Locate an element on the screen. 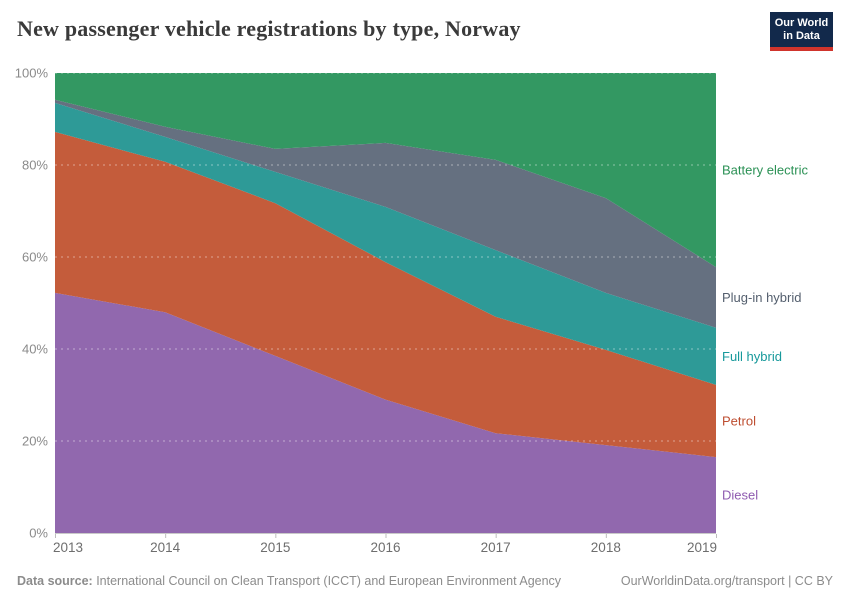 Image resolution: width=850 pixels, height=600 pixels. x-axis-label-2016: 2016 is located at coordinates (385, 547).